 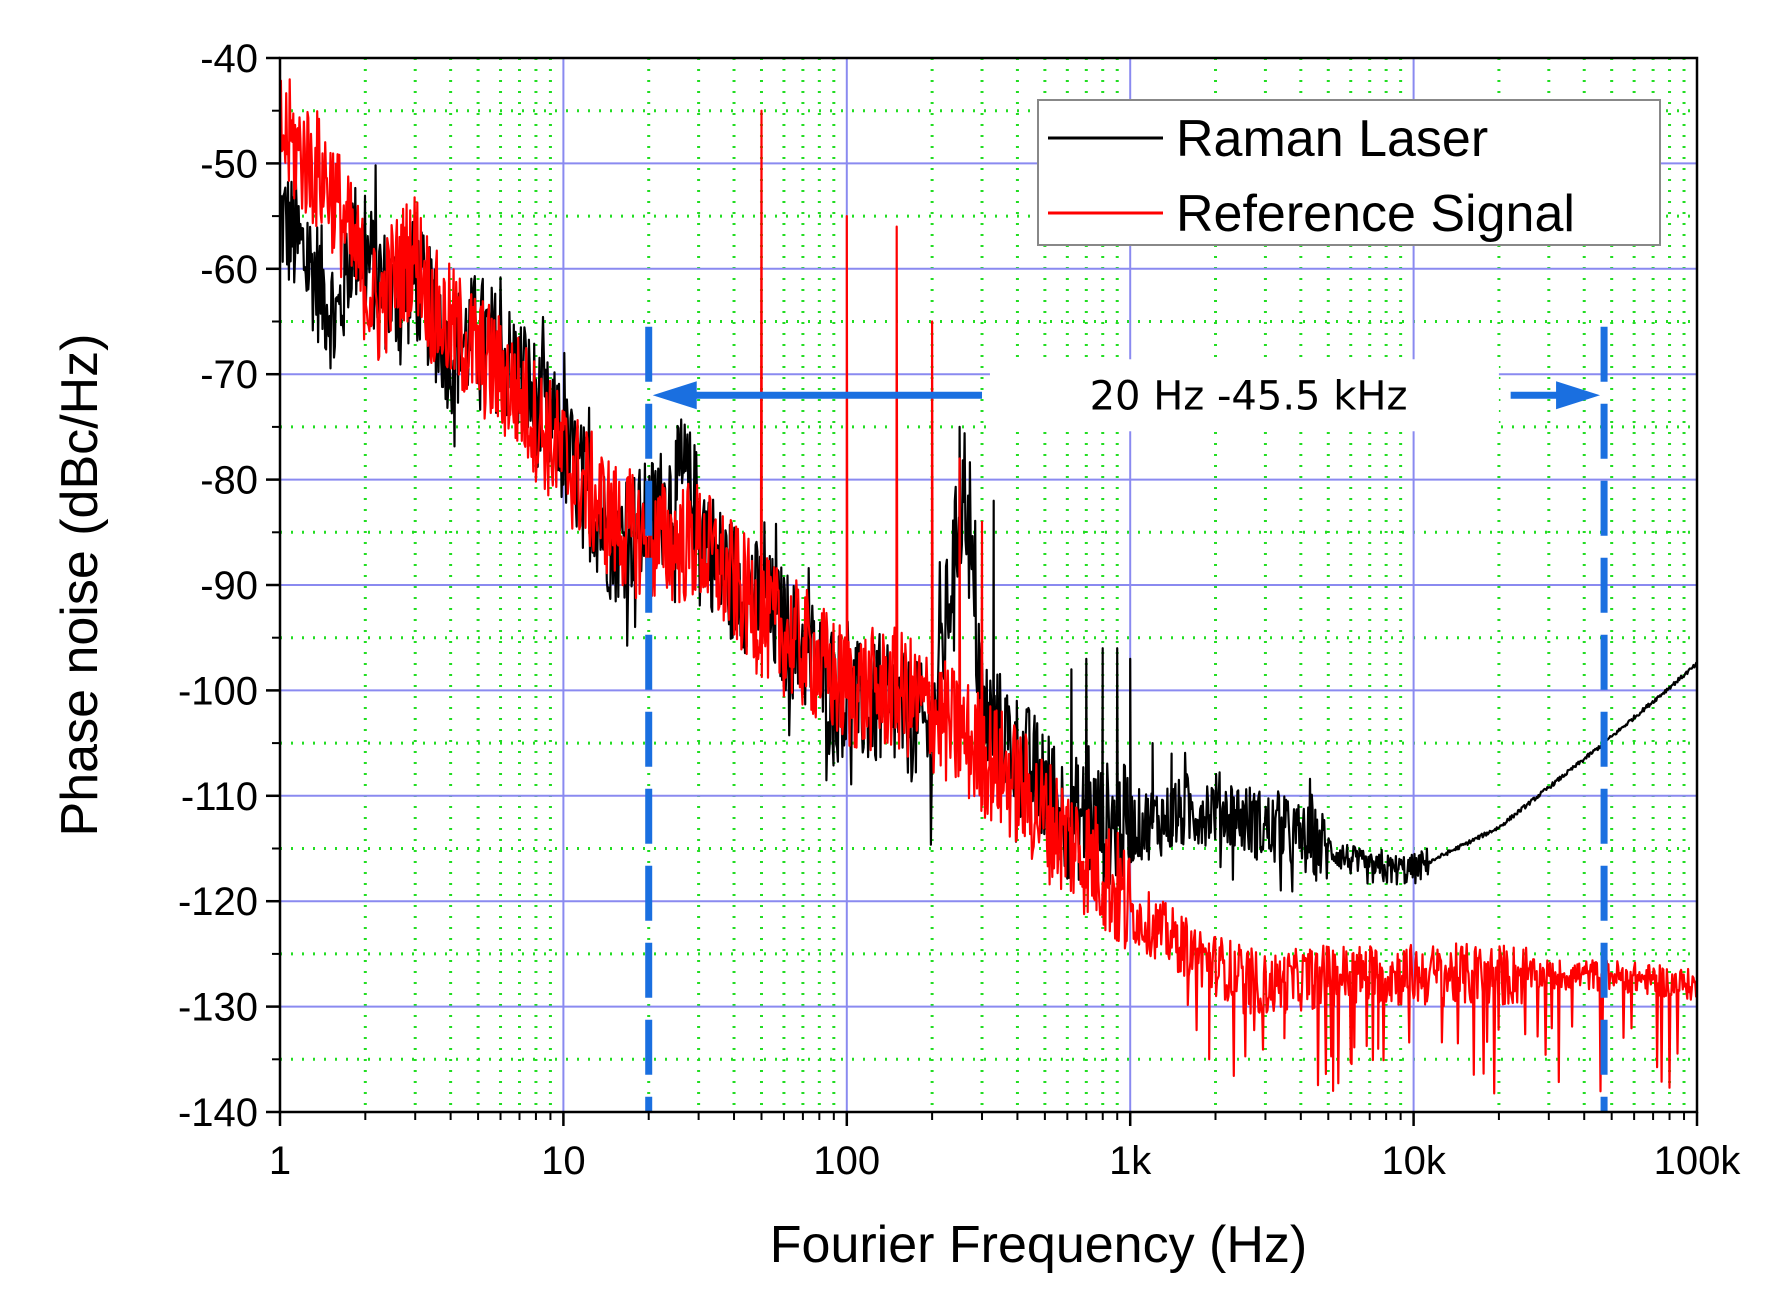 I want to click on x-axis-title: Fourier Frequency (Hz), so click(x=1038, y=1245).